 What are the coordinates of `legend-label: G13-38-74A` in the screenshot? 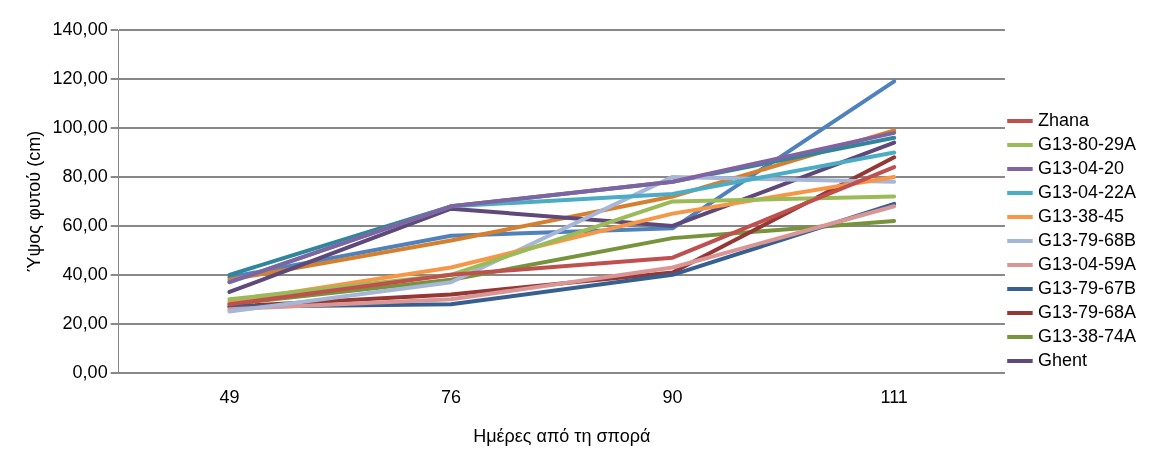 It's located at (1086, 335).